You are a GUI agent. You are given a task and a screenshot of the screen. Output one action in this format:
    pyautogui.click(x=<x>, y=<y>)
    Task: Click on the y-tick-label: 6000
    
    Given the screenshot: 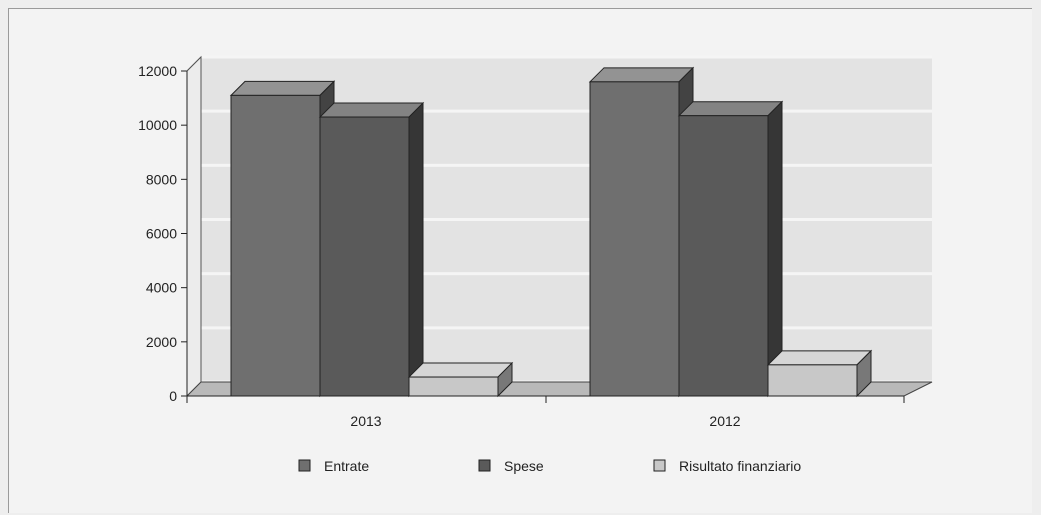 What is the action you would take?
    pyautogui.click(x=161, y=234)
    